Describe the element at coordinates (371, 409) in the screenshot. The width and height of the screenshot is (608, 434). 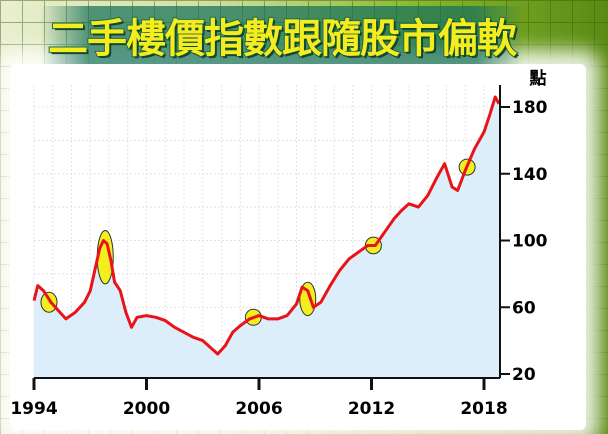
I see `x-tick-label: 2012` at that location.